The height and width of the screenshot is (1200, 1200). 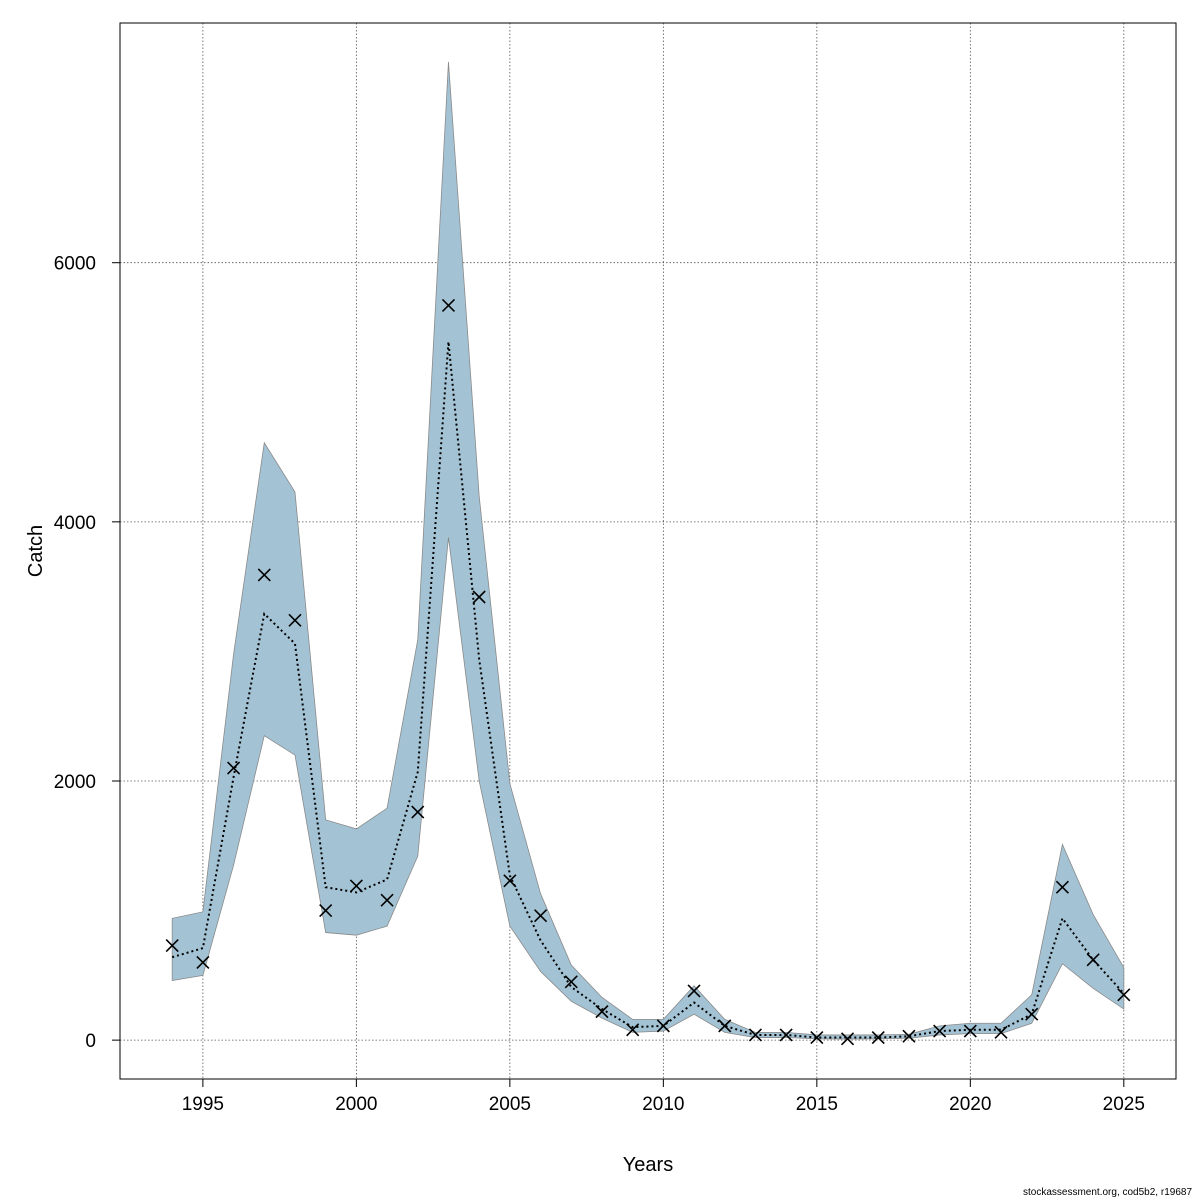 What do you see at coordinates (75, 782) in the screenshot?
I see `y-tick-label: 2000` at bounding box center [75, 782].